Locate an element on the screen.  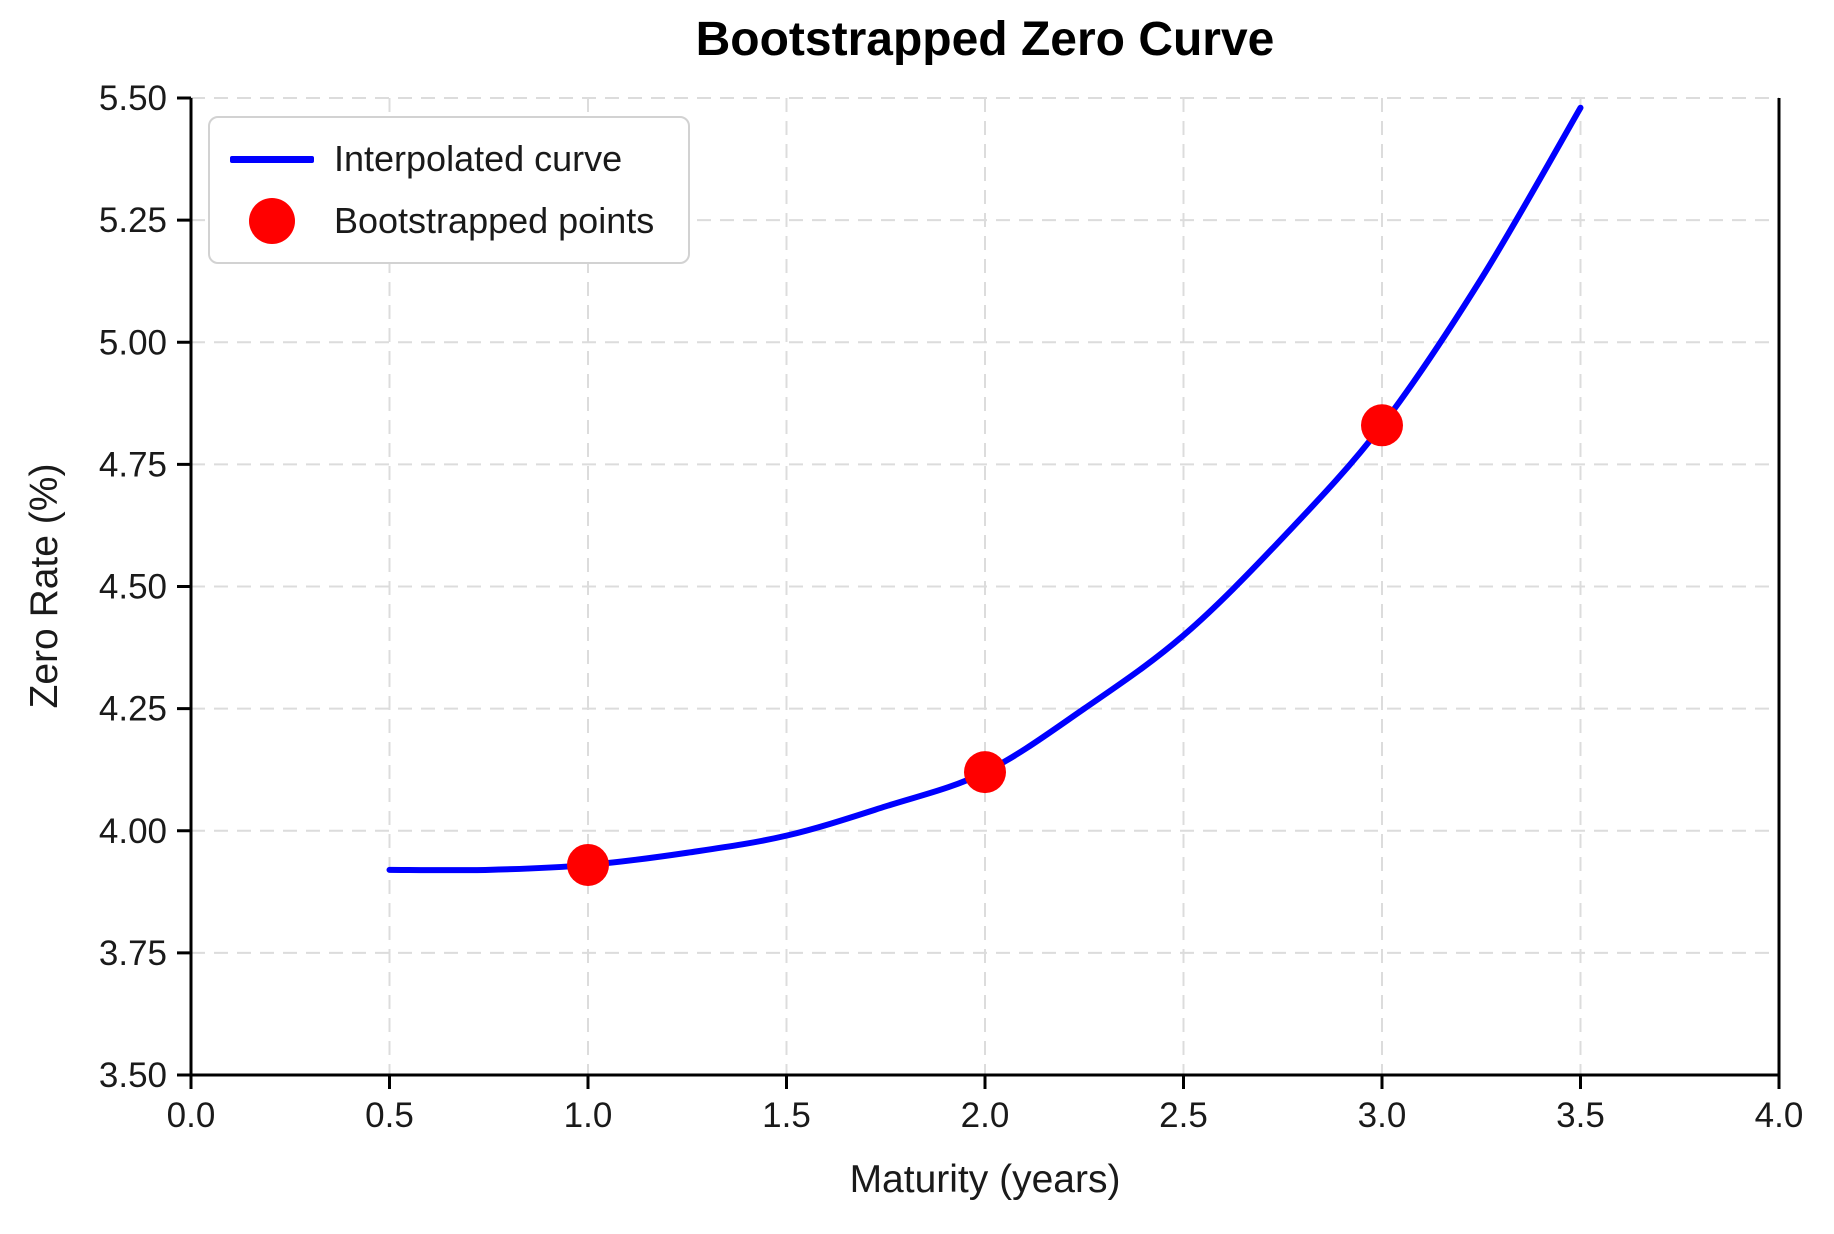
legend-item-interpolated-curve: Interpolated curve is located at coordinates (432, 159).